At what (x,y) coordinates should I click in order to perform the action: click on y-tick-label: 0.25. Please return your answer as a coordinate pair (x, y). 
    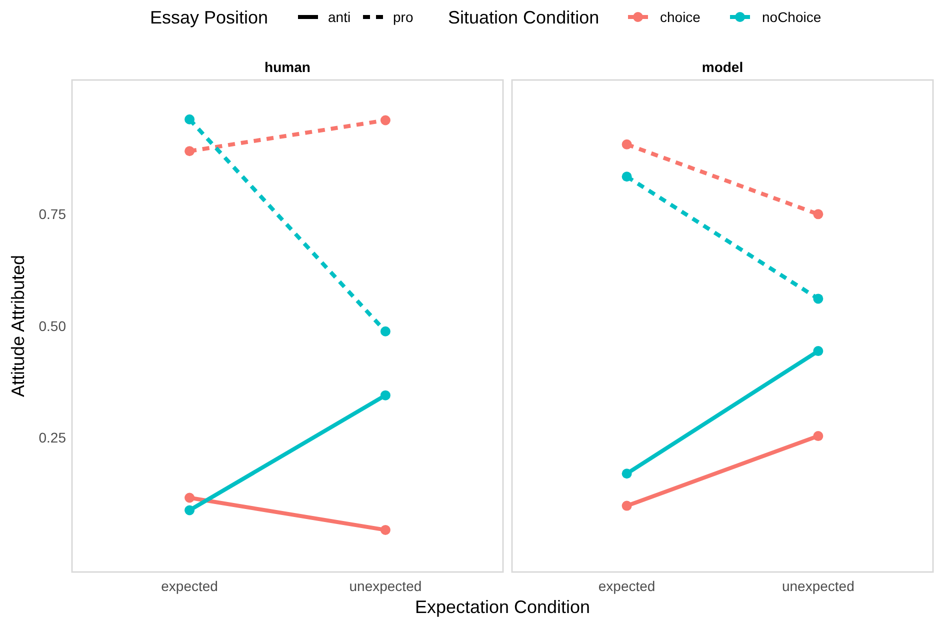
    Looking at the image, I should click on (52, 438).